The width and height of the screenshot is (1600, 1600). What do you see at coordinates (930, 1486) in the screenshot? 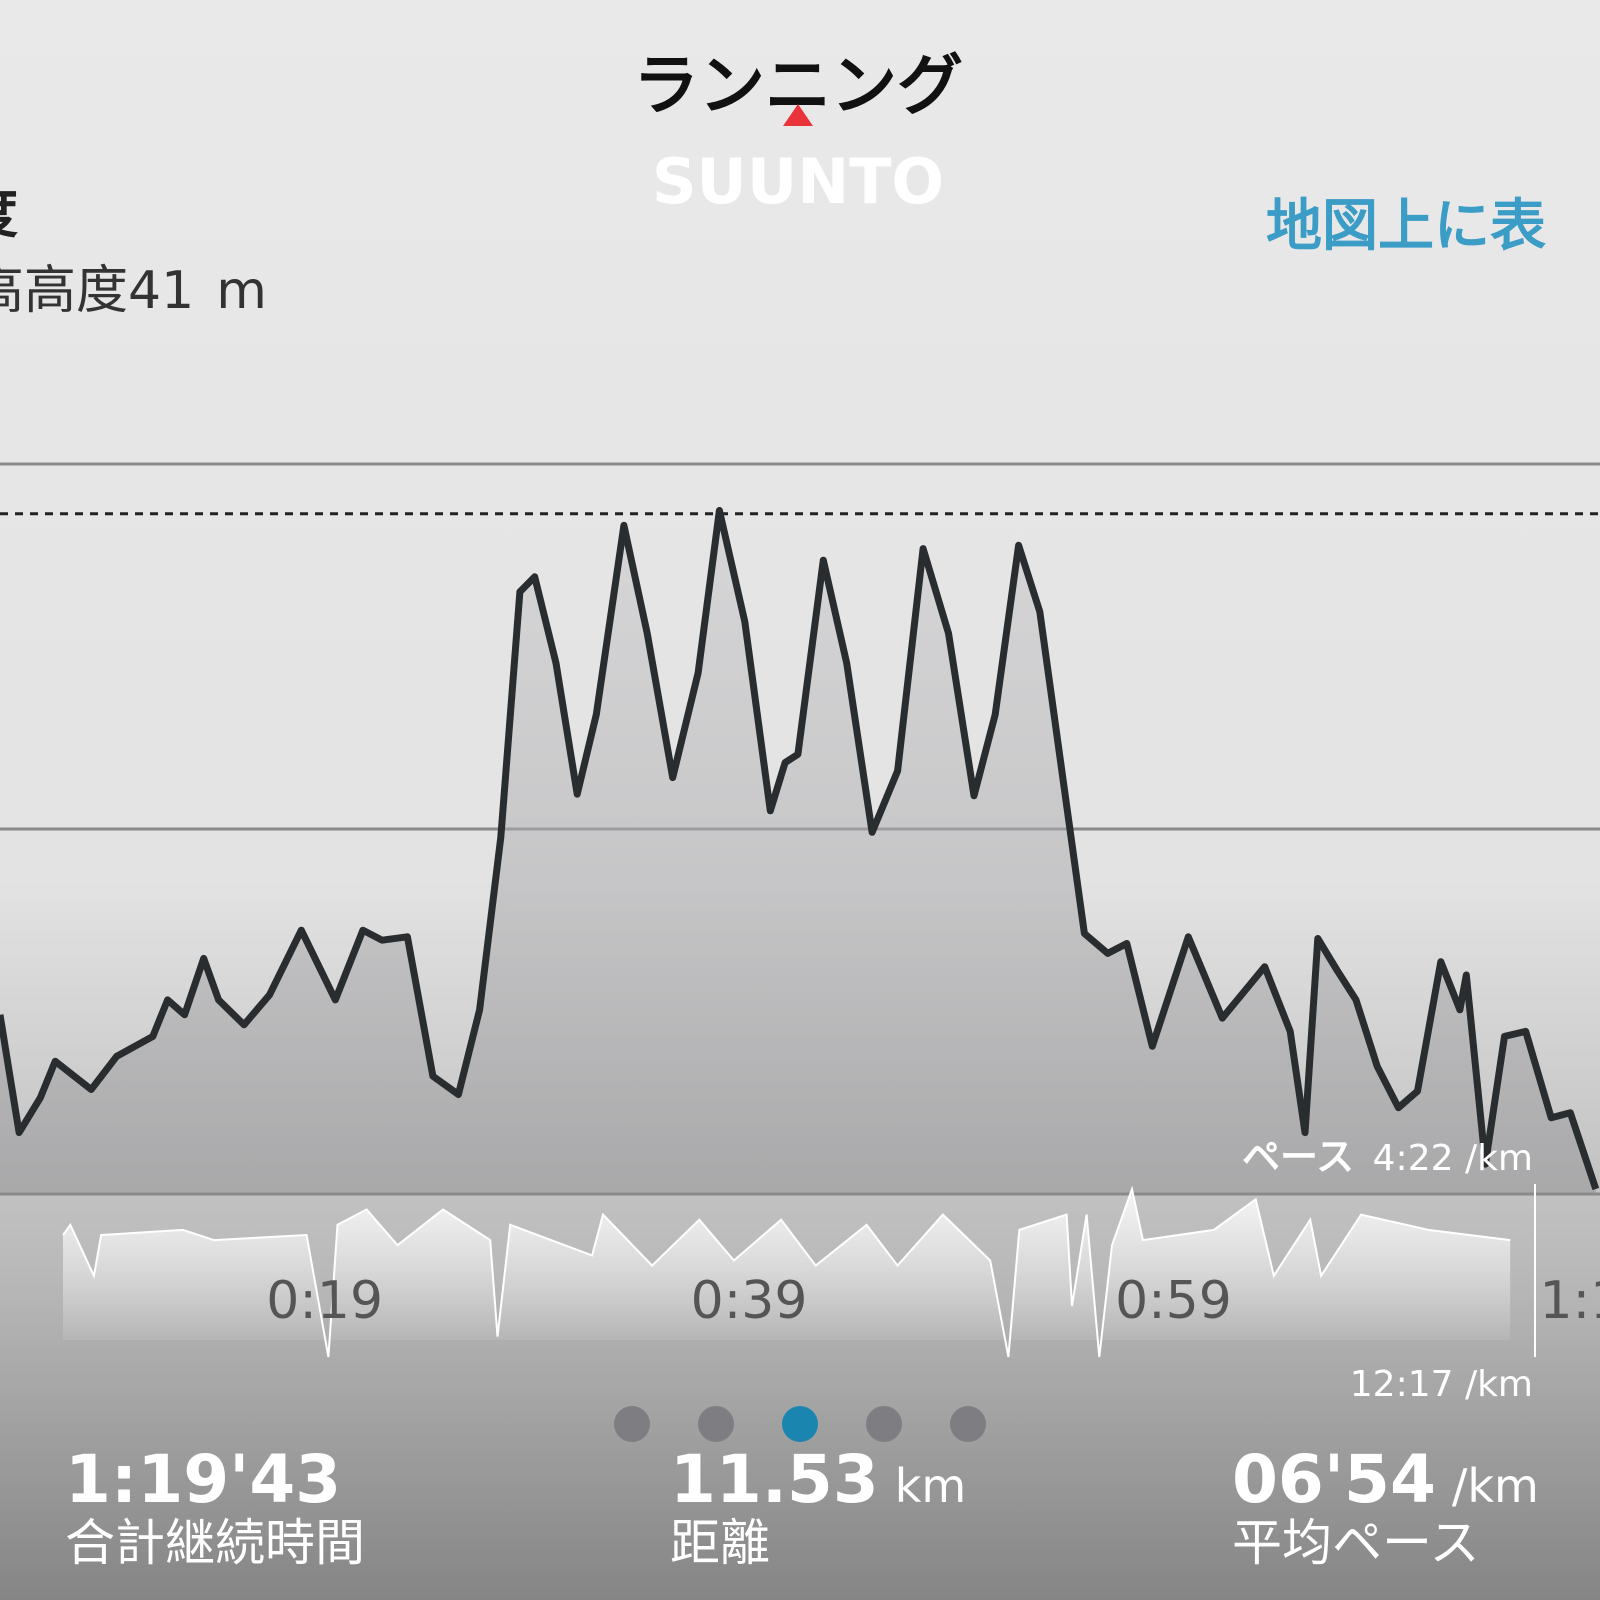
I see `stat-unit: km` at bounding box center [930, 1486].